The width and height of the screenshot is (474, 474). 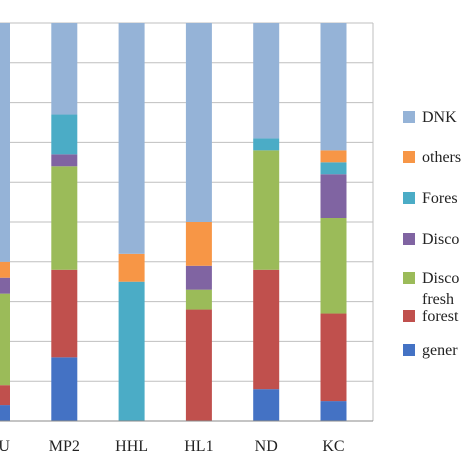 I want to click on x-tick-label: ND, so click(x=266, y=446).